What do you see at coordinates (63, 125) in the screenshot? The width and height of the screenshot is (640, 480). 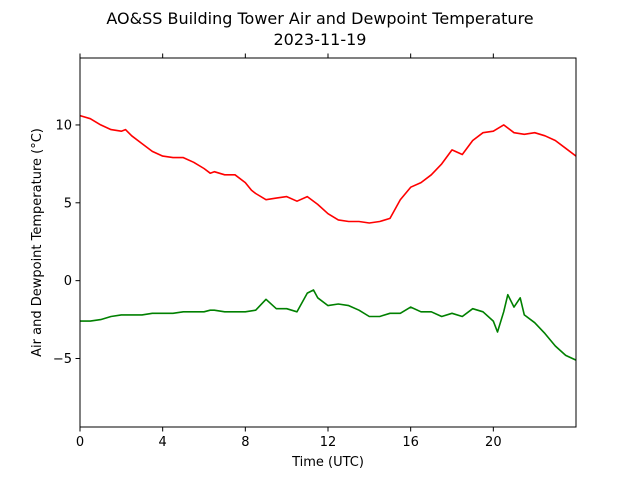 I see `y-tick-label-0: 10` at bounding box center [63, 125].